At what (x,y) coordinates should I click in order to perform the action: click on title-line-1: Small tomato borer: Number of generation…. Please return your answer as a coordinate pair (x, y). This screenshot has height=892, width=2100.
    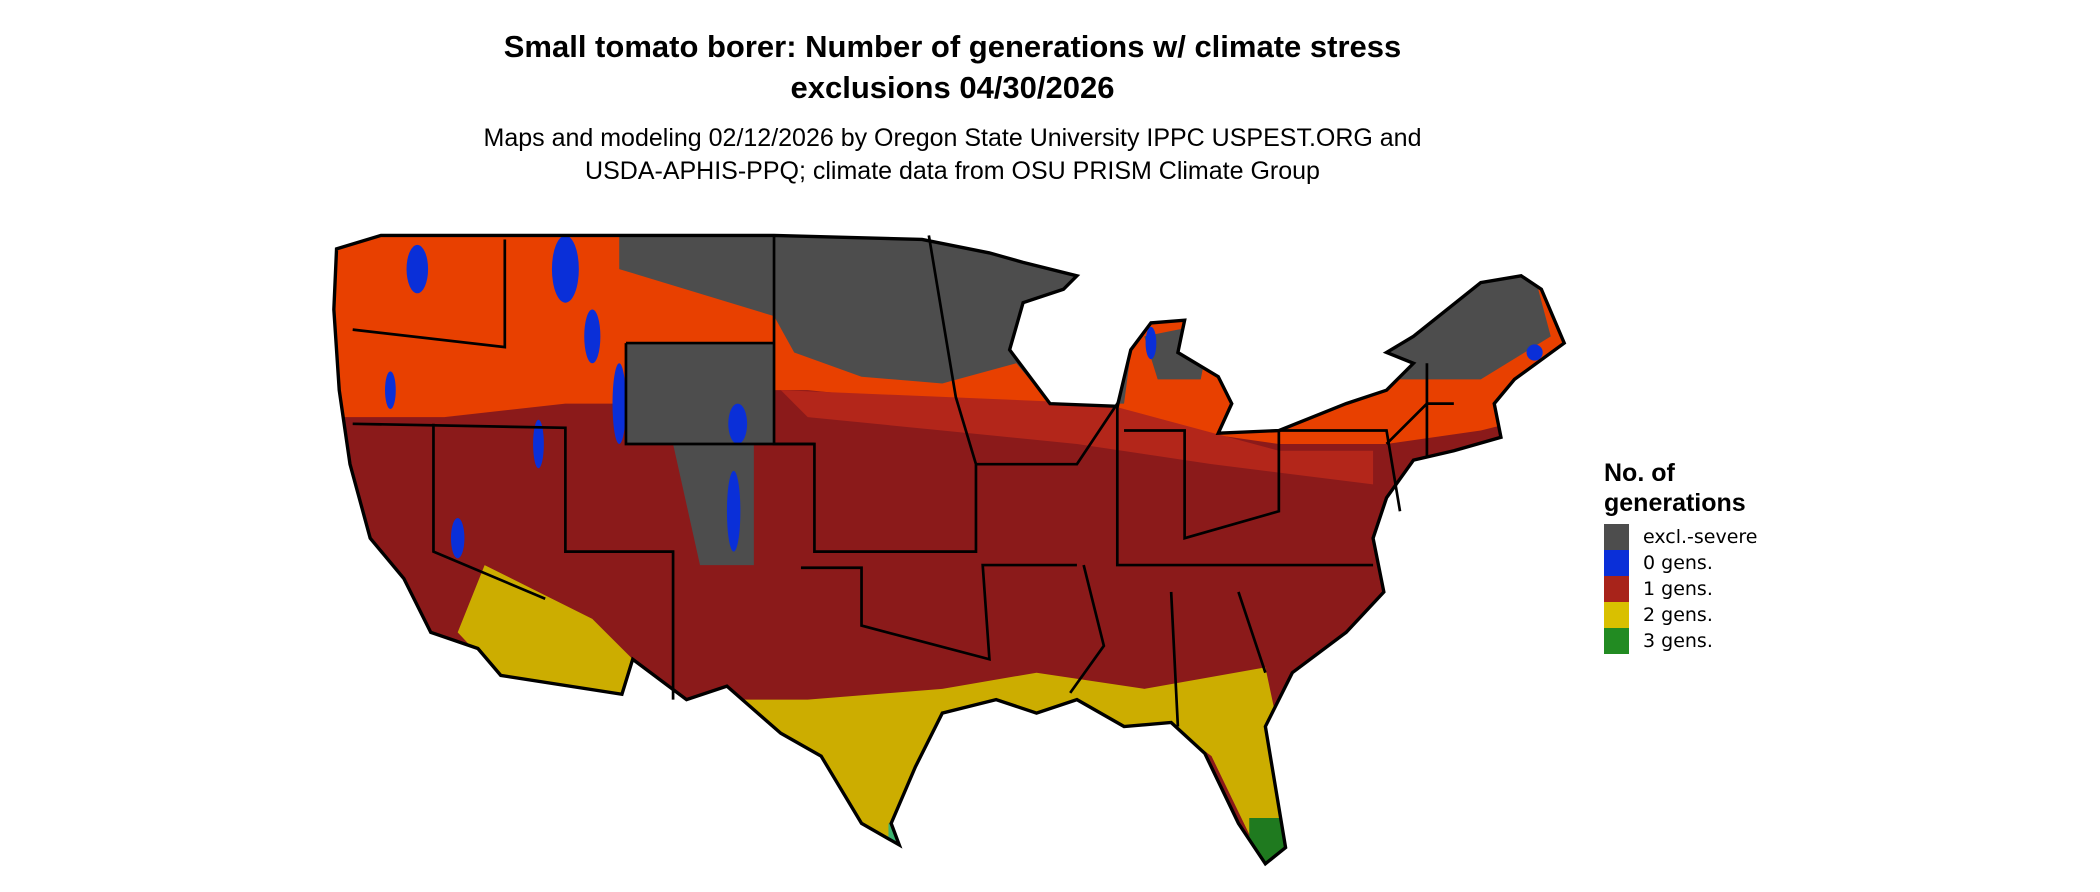
    Looking at the image, I should click on (952, 46).